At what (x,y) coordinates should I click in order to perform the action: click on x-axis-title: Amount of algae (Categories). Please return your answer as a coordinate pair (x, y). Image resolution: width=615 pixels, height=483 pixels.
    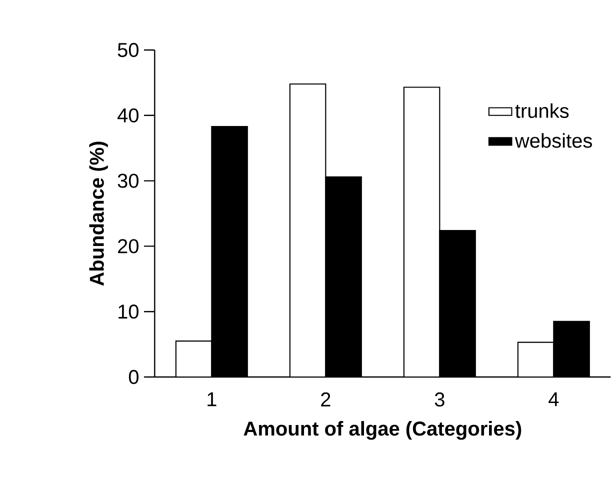
    Looking at the image, I should click on (383, 430).